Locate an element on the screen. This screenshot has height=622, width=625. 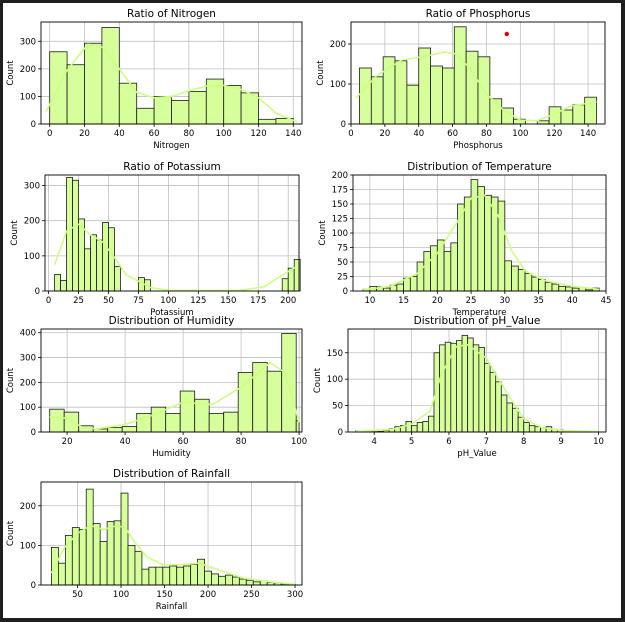
y-tick-label: 175 is located at coordinates (340, 191).